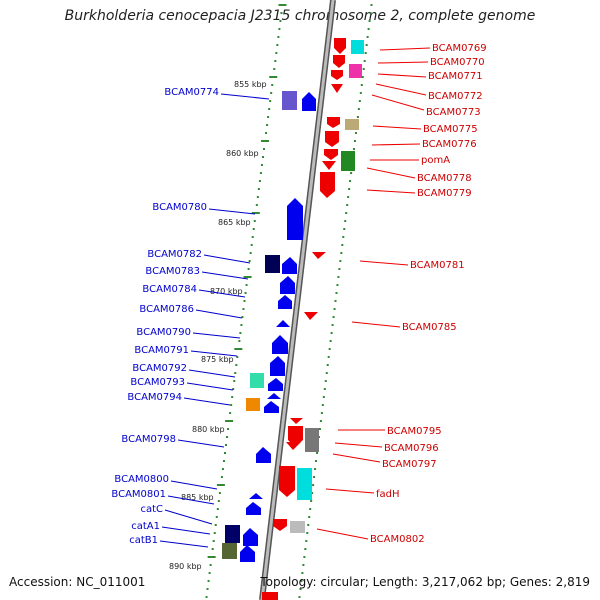 This screenshot has width=600, height=600. What do you see at coordinates (154, 397) in the screenshot?
I see `gene-label-bcam0794: BCAM0794` at bounding box center [154, 397].